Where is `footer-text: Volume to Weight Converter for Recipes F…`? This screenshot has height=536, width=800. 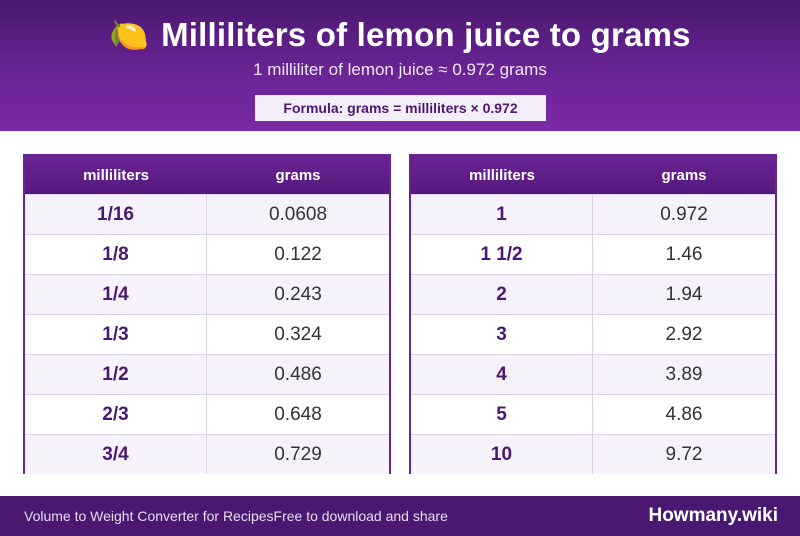
footer-text: Volume to Weight Converter for Recipes F… is located at coordinates (236, 516).